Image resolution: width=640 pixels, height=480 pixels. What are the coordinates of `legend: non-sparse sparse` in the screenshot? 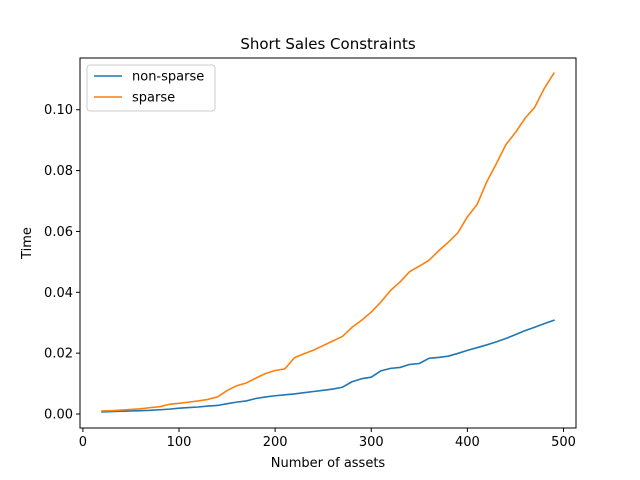 It's located at (151, 88).